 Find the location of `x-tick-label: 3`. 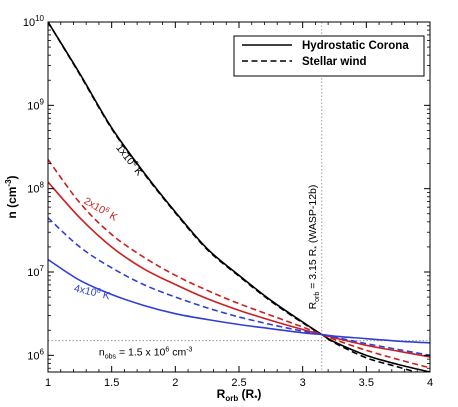

x-tick-label: 3 is located at coordinates (303, 383).